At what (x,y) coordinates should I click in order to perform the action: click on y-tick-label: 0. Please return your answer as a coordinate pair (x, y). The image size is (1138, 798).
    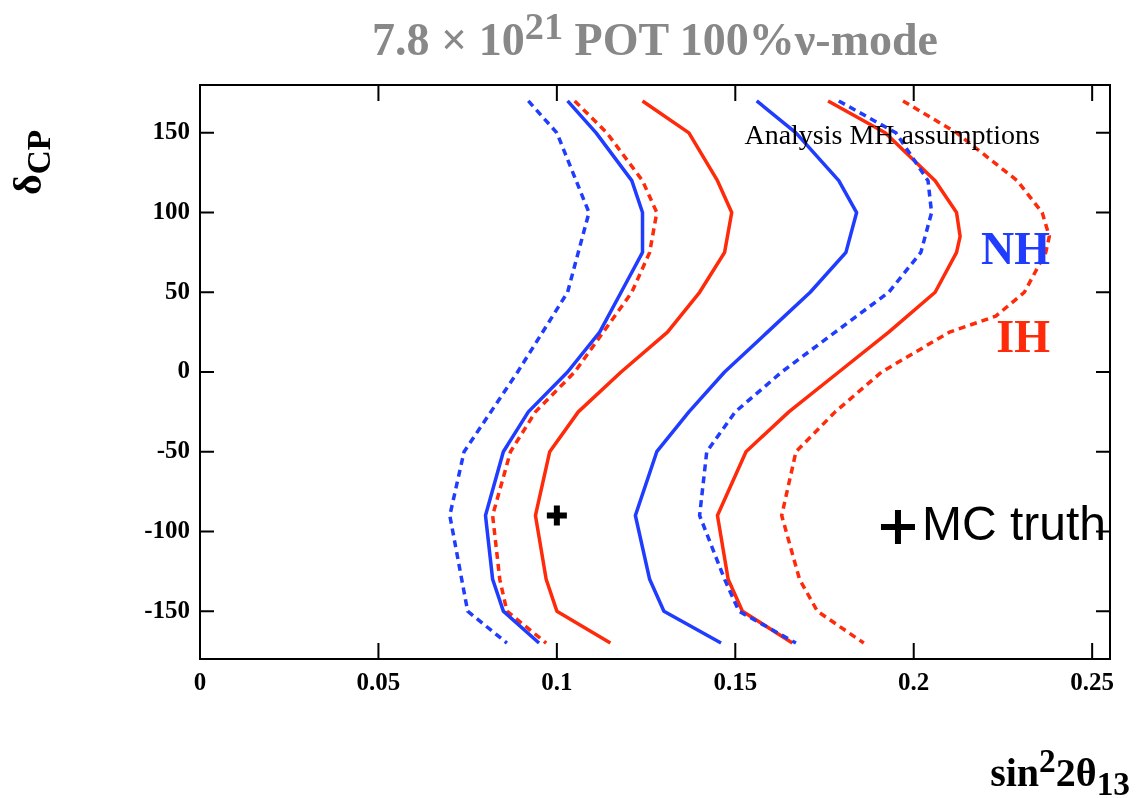
    Looking at the image, I should click on (183, 370).